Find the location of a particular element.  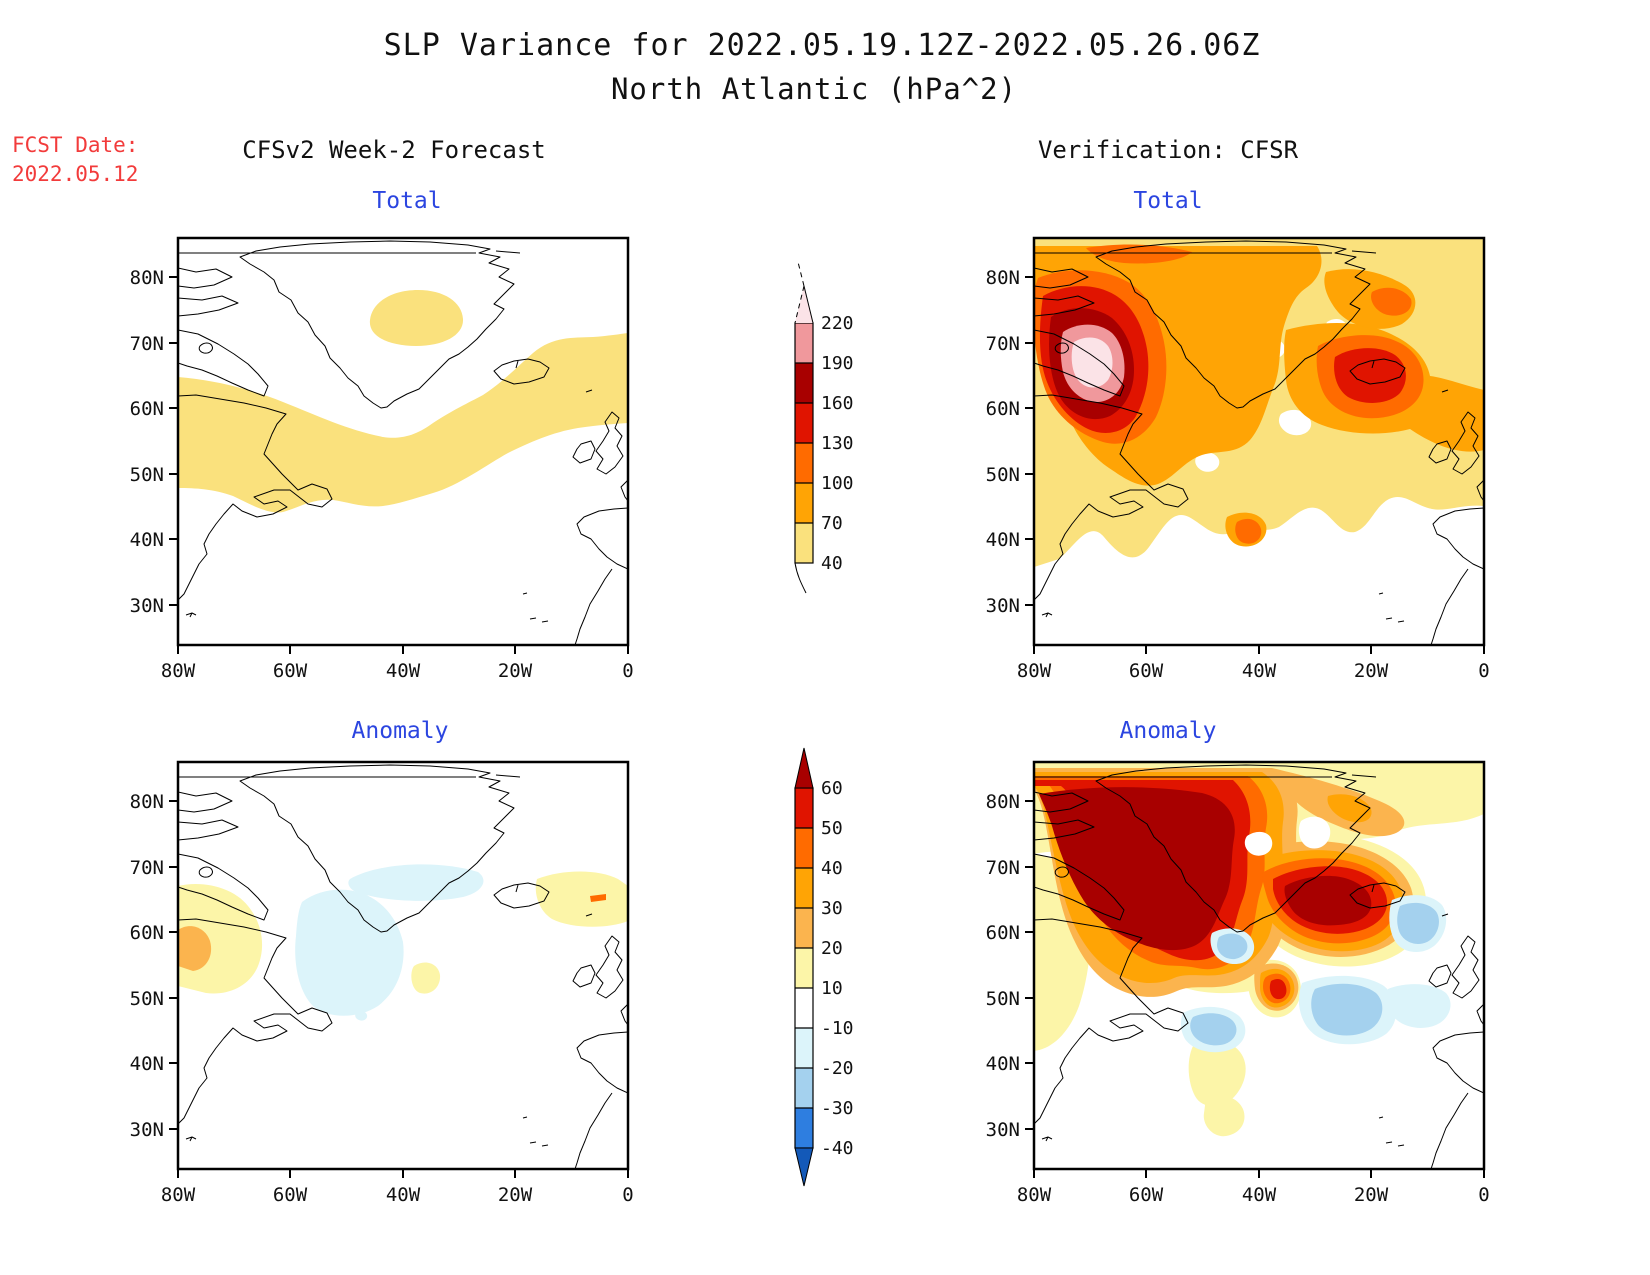

panel-title-fcst-total: Total is located at coordinates (407, 201).